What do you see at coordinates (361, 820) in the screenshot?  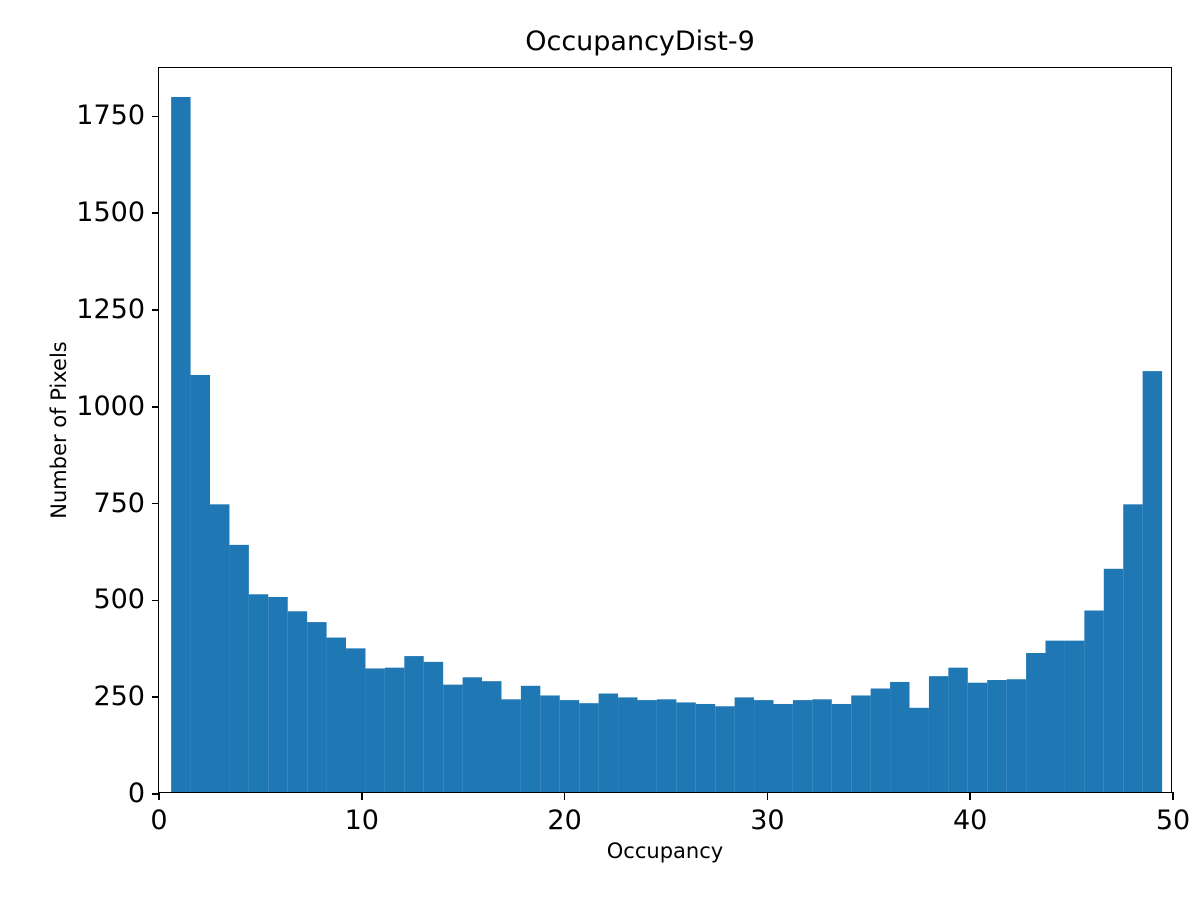 I see `x-tick-label: 10` at bounding box center [361, 820].